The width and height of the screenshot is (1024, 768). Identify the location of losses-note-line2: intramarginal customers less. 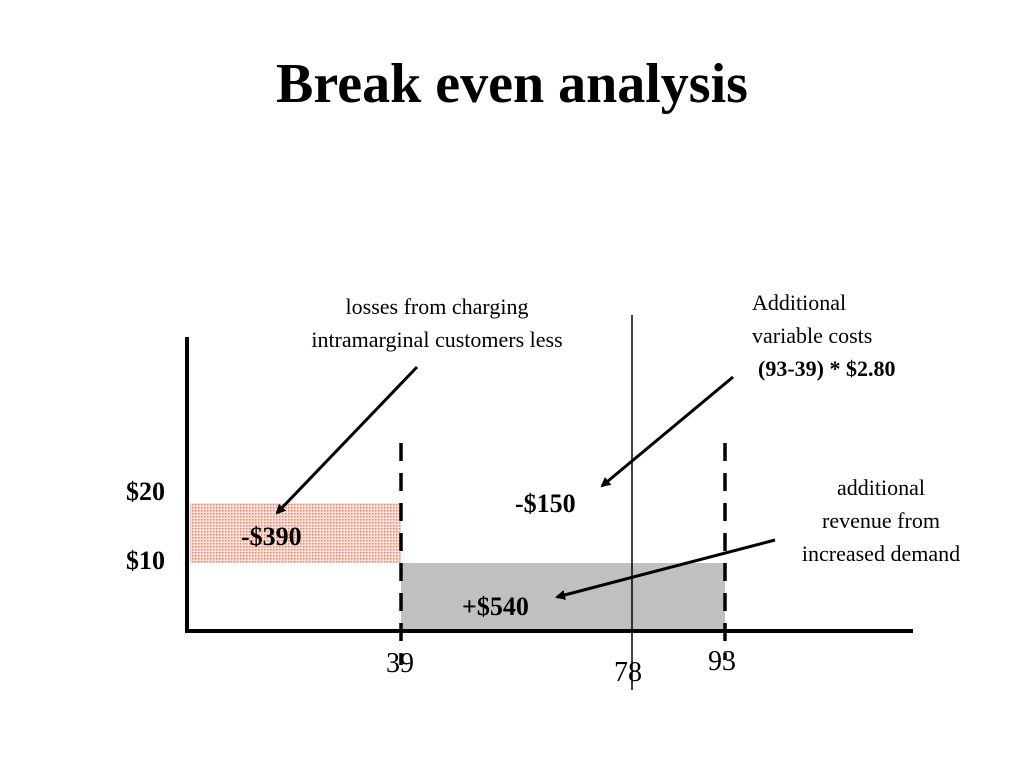
(437, 339).